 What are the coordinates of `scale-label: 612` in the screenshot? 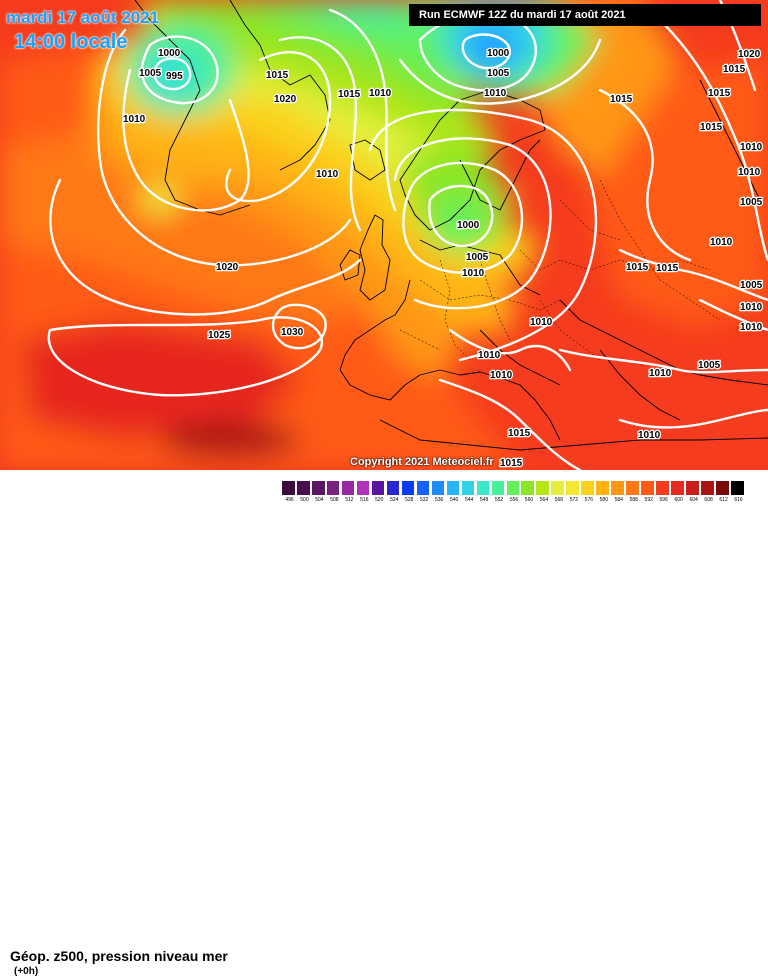 It's located at (723, 500).